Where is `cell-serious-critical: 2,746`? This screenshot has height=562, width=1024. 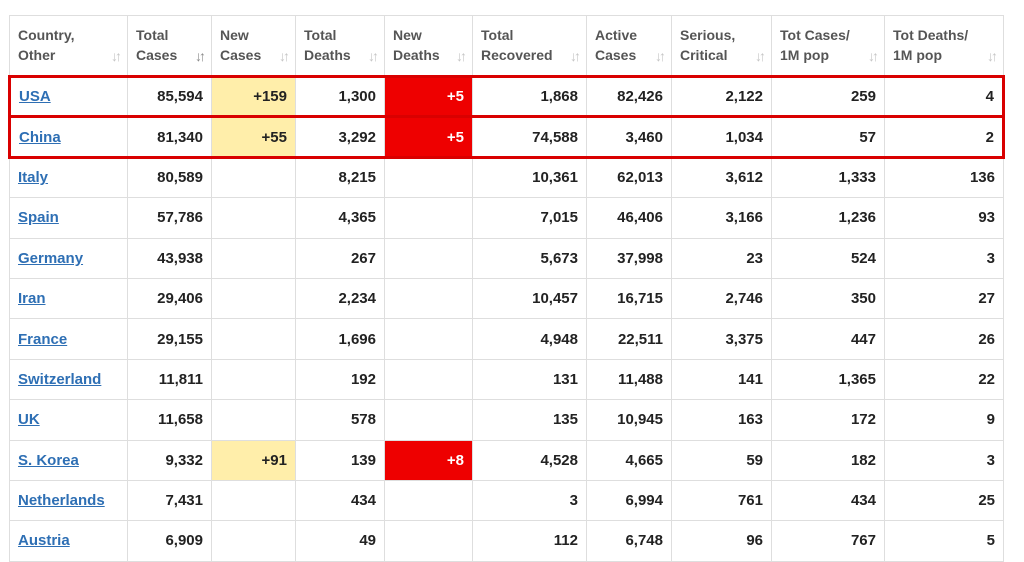 cell-serious-critical: 2,746 is located at coordinates (721, 298).